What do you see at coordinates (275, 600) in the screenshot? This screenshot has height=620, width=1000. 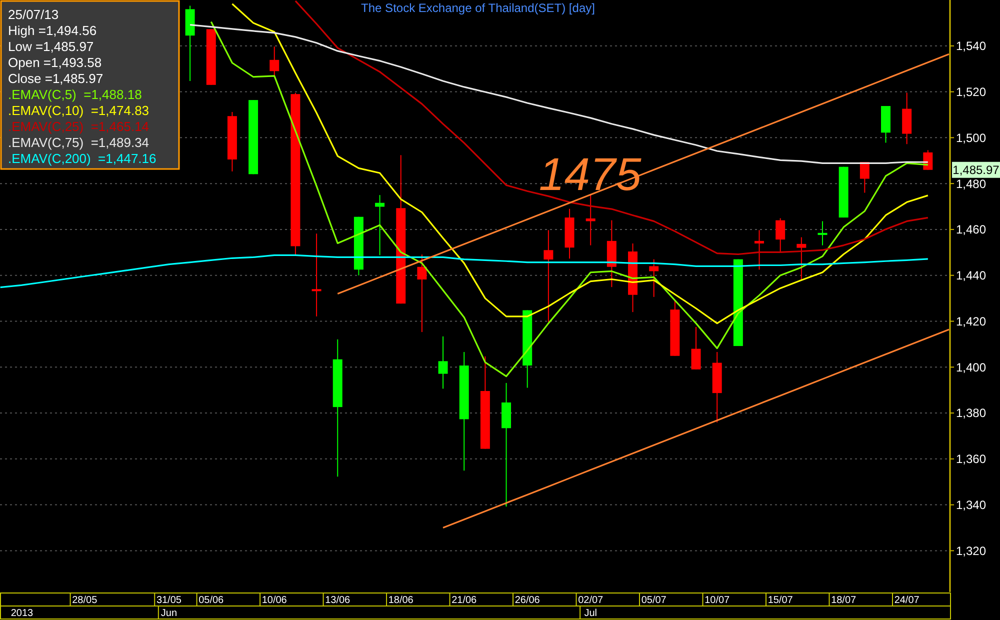 I see `x-tick-label: 10/06` at bounding box center [275, 600].